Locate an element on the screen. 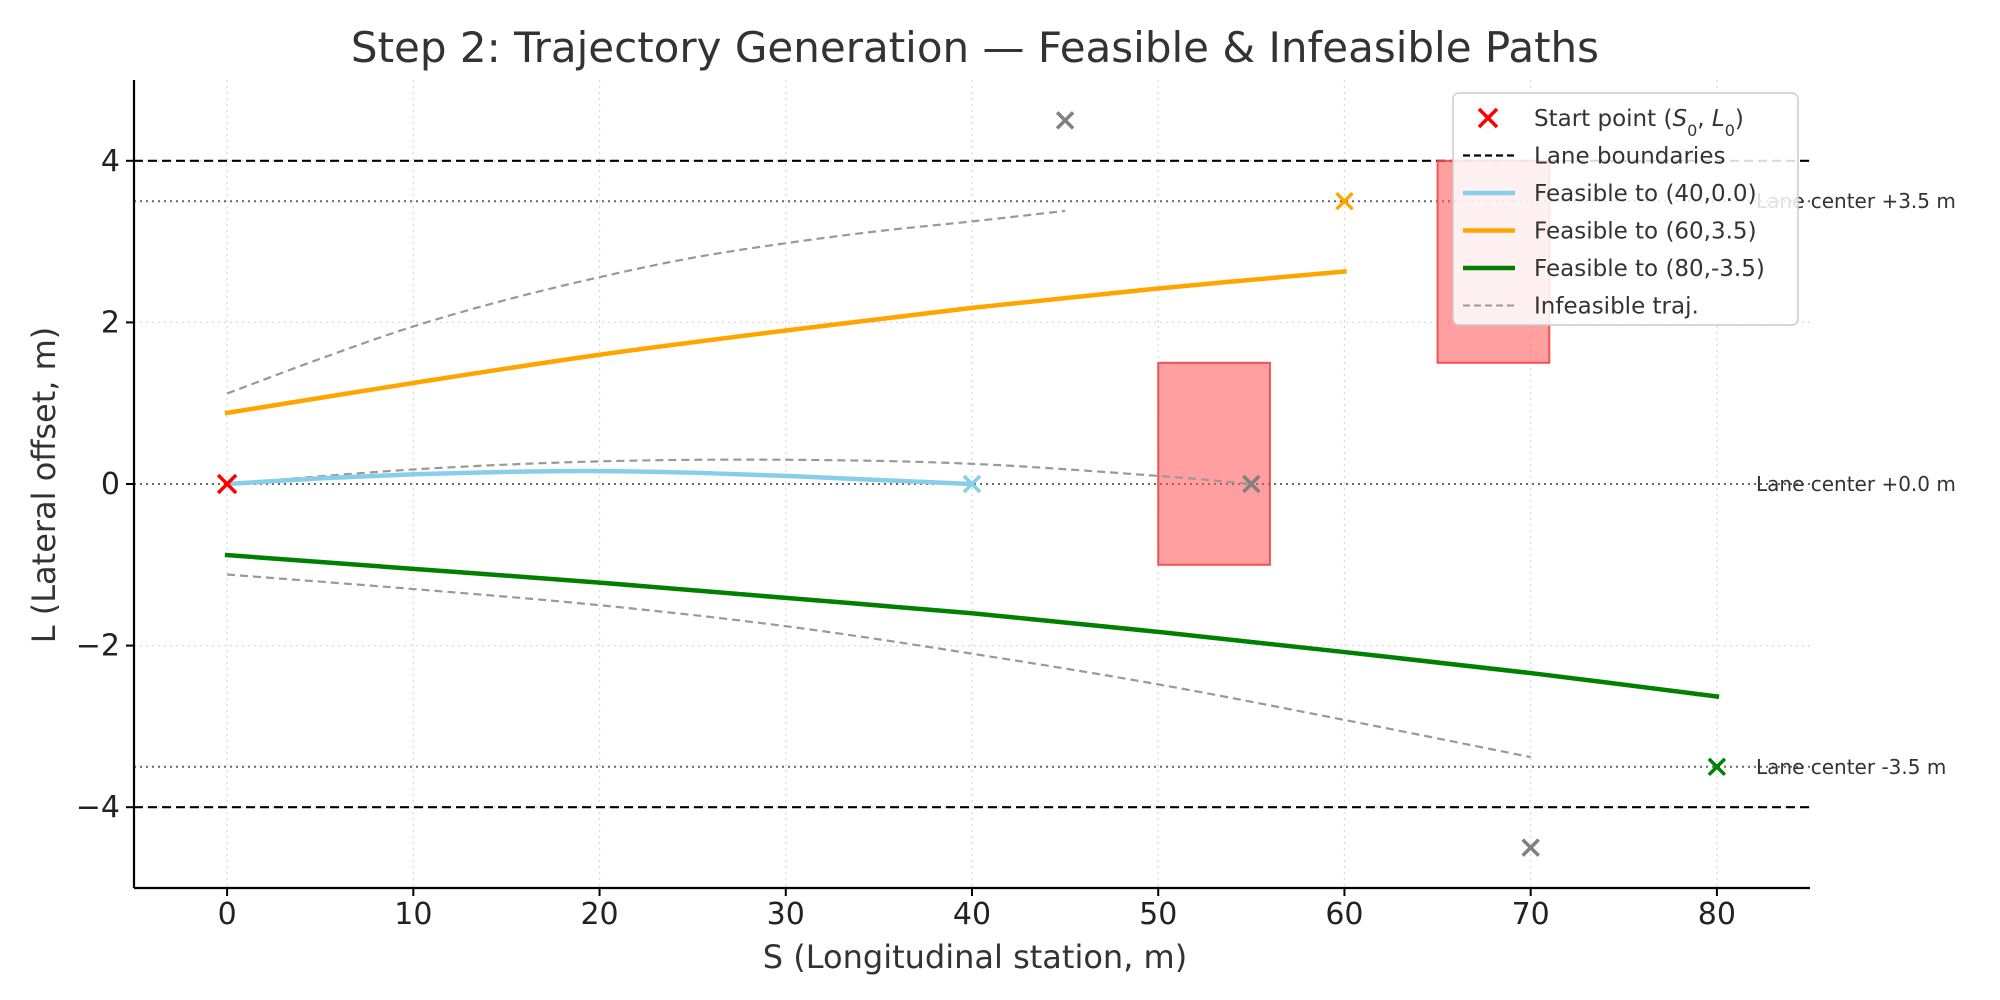  y-tick-label: 4 is located at coordinates (110, 161).